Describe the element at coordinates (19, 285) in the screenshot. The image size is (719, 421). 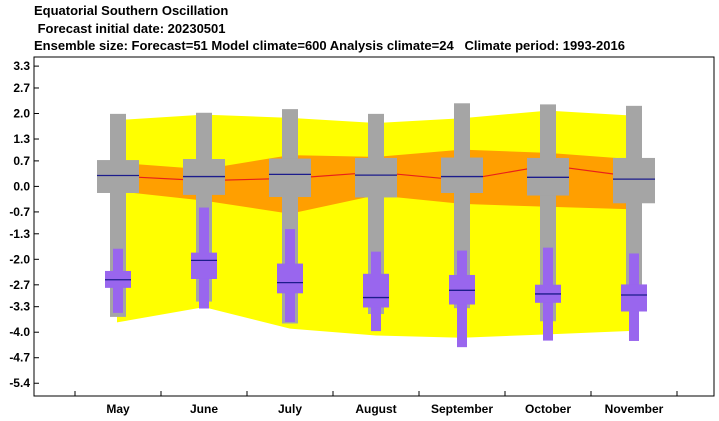
I see `y-tick-label: -2.7` at that location.